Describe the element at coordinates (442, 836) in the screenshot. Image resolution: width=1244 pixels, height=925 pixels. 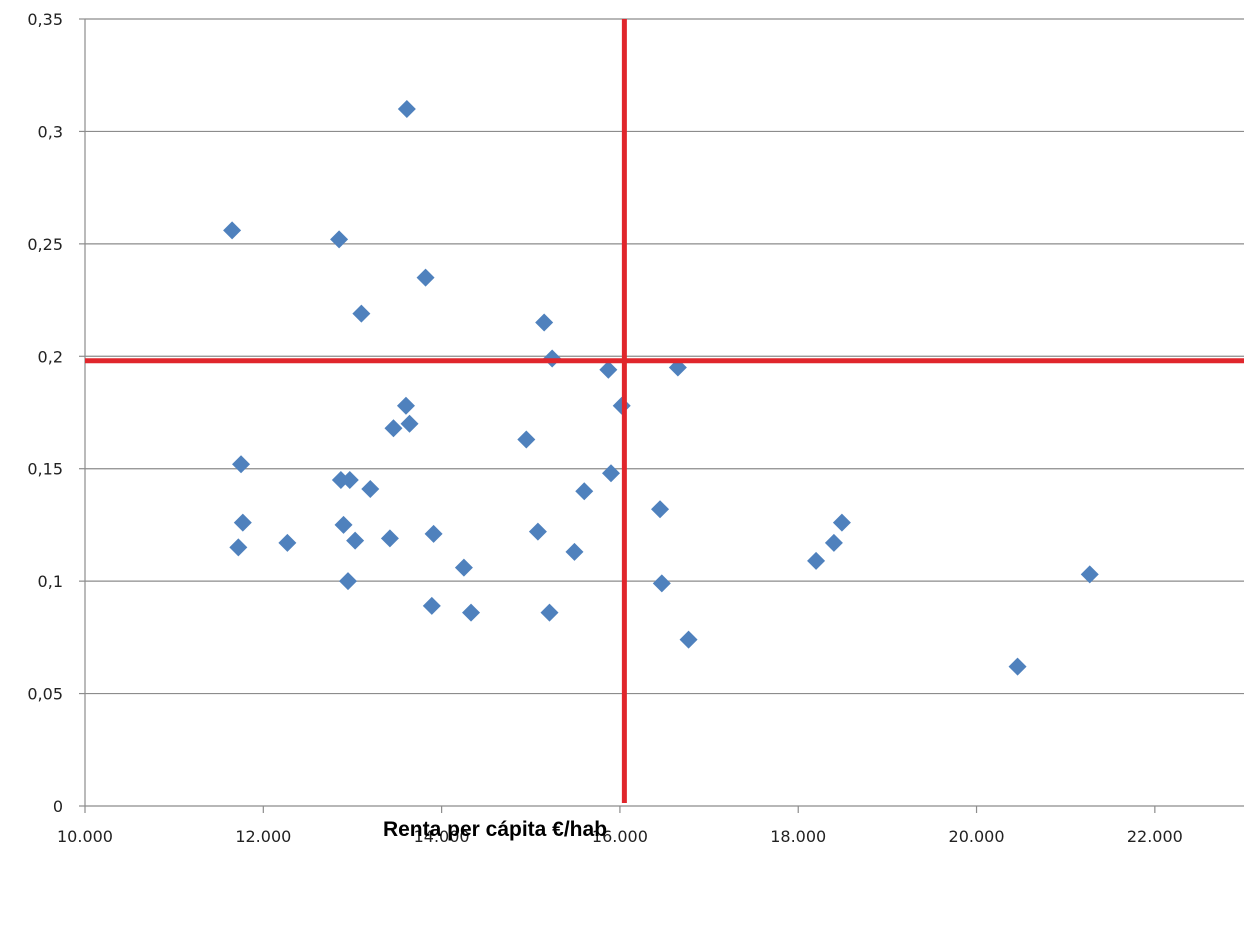
I see `x-tick-label: 14.000` at that location.